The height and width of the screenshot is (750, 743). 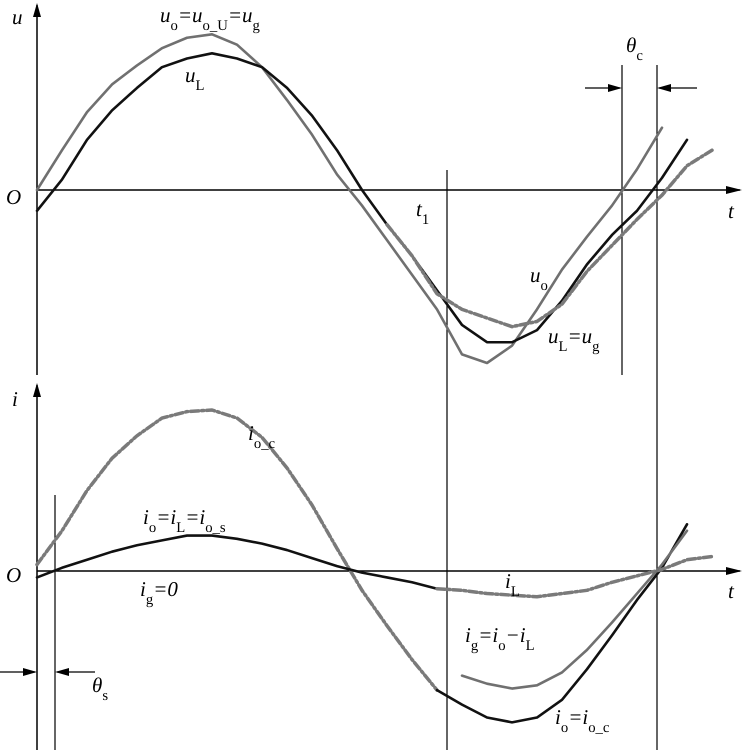 I want to click on y-axis-title: i, so click(x=15, y=399).